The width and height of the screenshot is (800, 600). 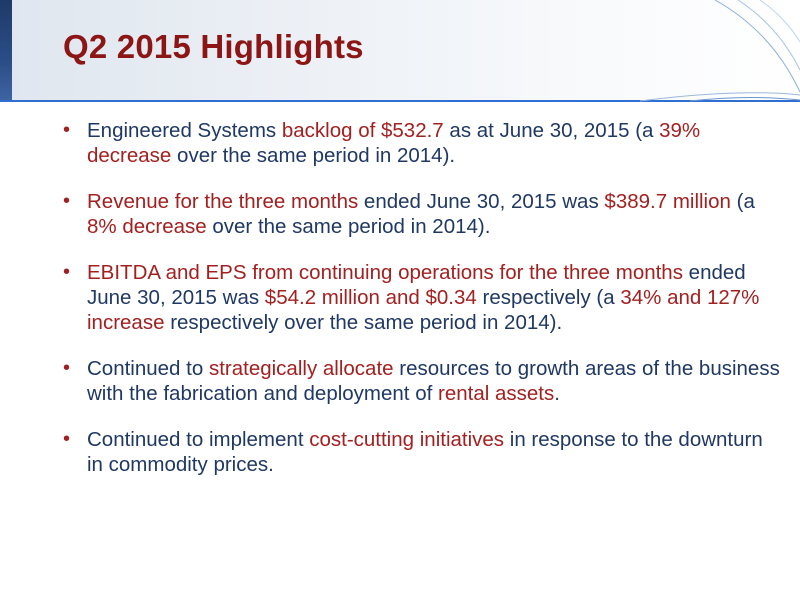 What do you see at coordinates (362, 130) in the screenshot?
I see `highlighted-text: backlog of $532.7` at bounding box center [362, 130].